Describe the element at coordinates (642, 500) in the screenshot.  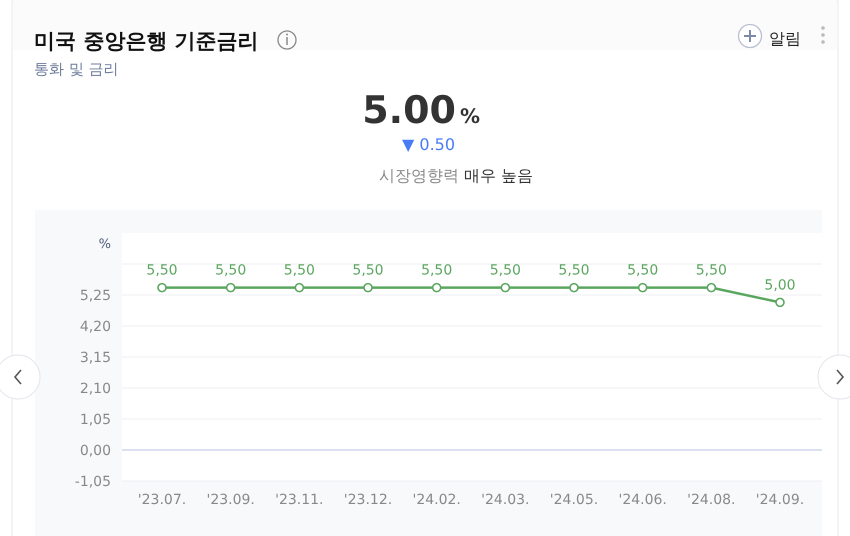
I see `x-tick-label: '24.06.` at that location.